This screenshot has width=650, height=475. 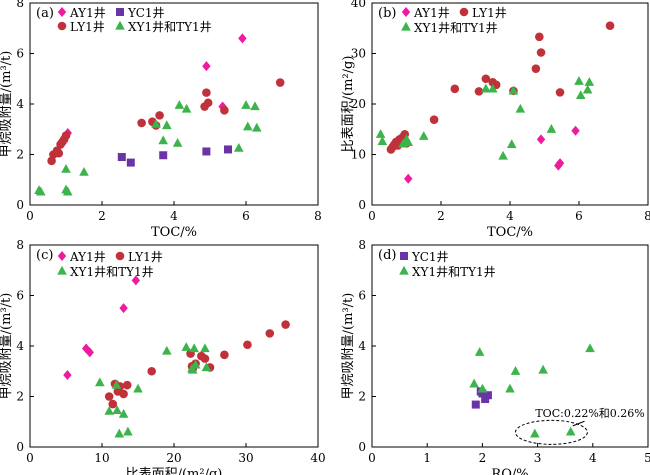 I want to click on panel-label: (d), so click(x=387, y=255).